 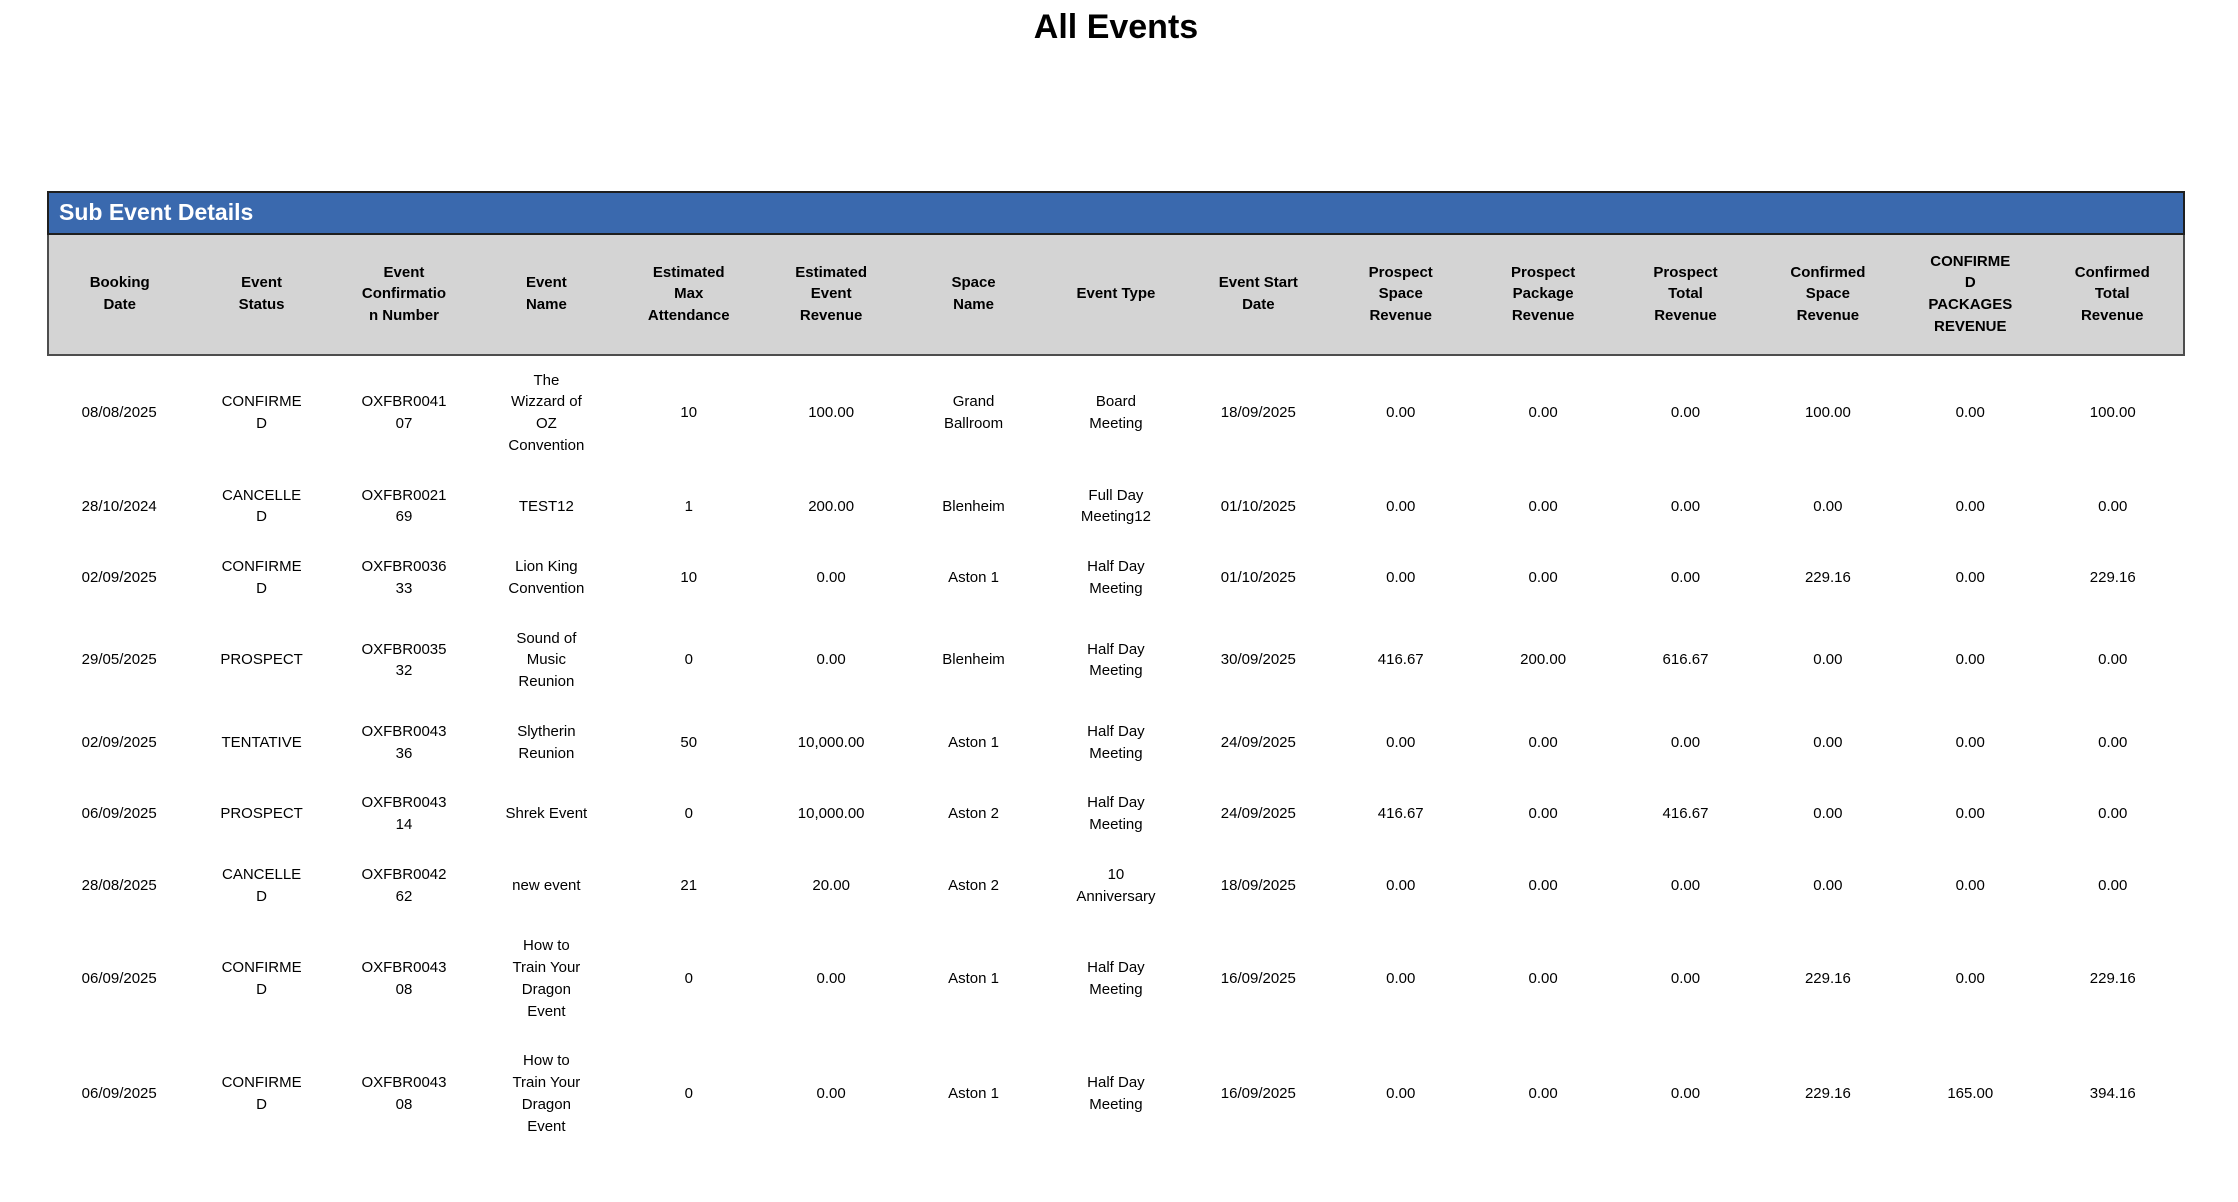 I want to click on column-header: Prospect Space Revenue, so click(x=1400, y=294).